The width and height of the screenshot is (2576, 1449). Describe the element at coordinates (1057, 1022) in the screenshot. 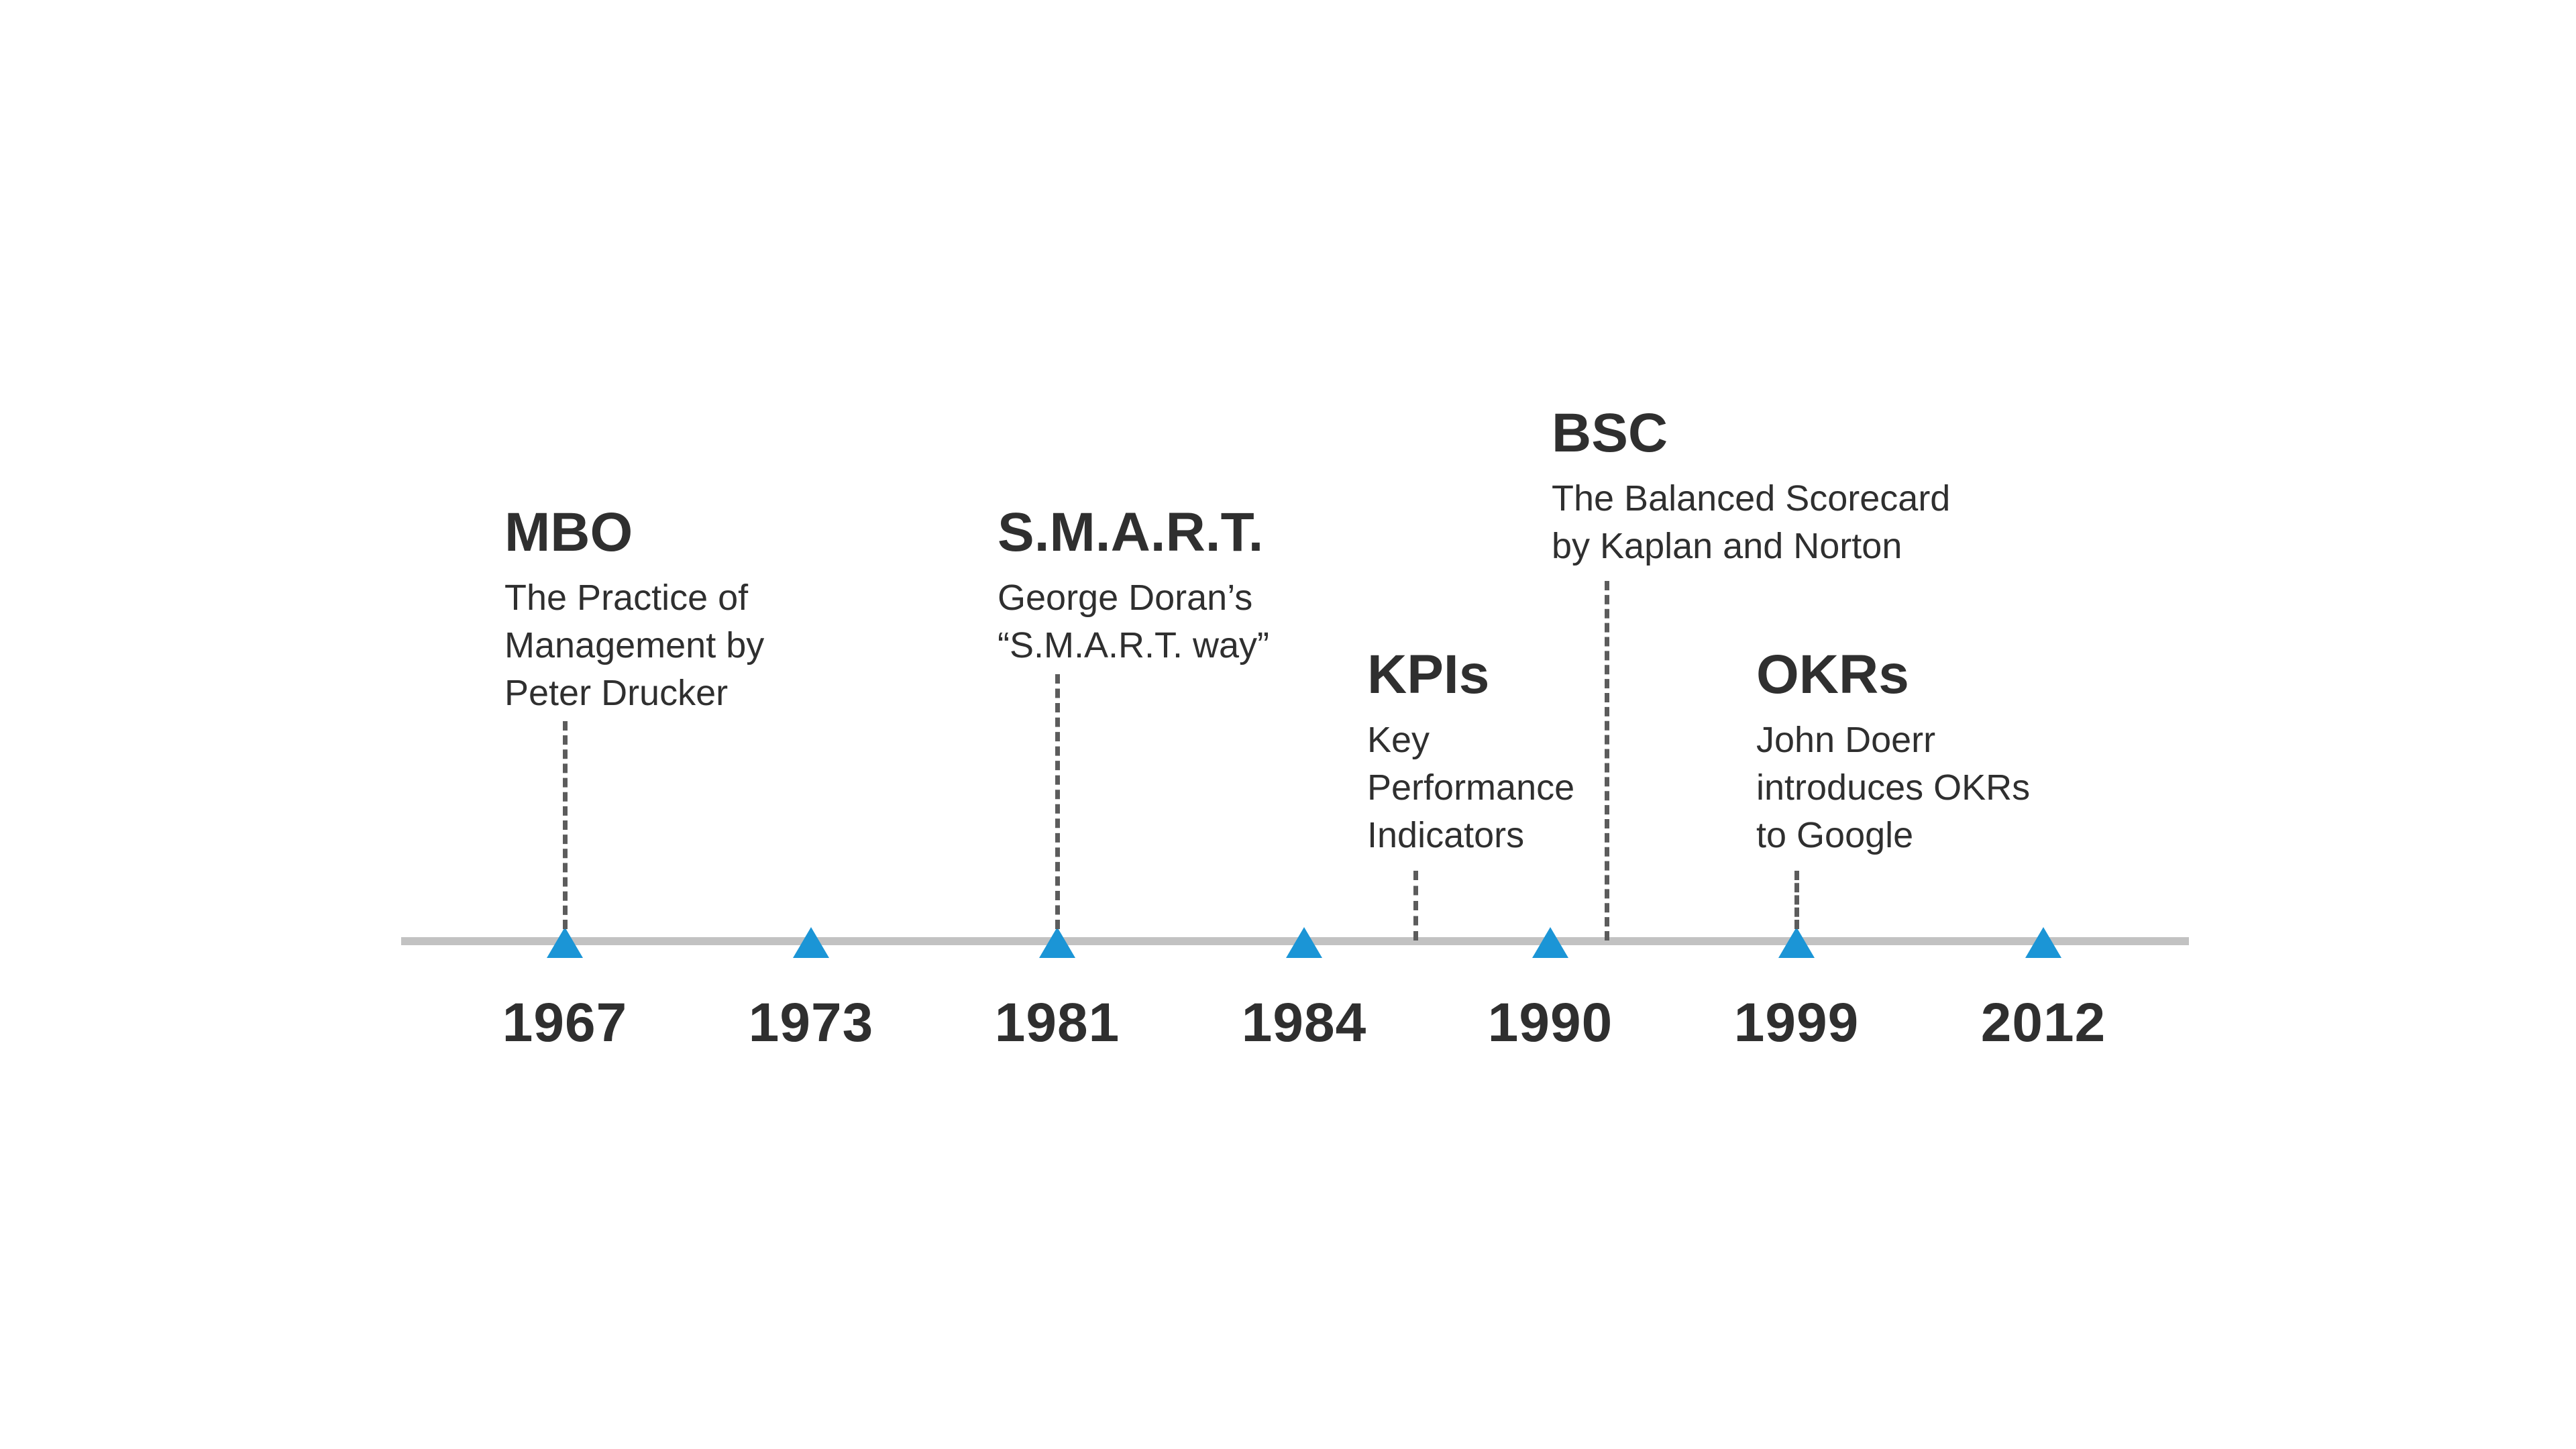

I see `year-label-1981: 1981` at that location.